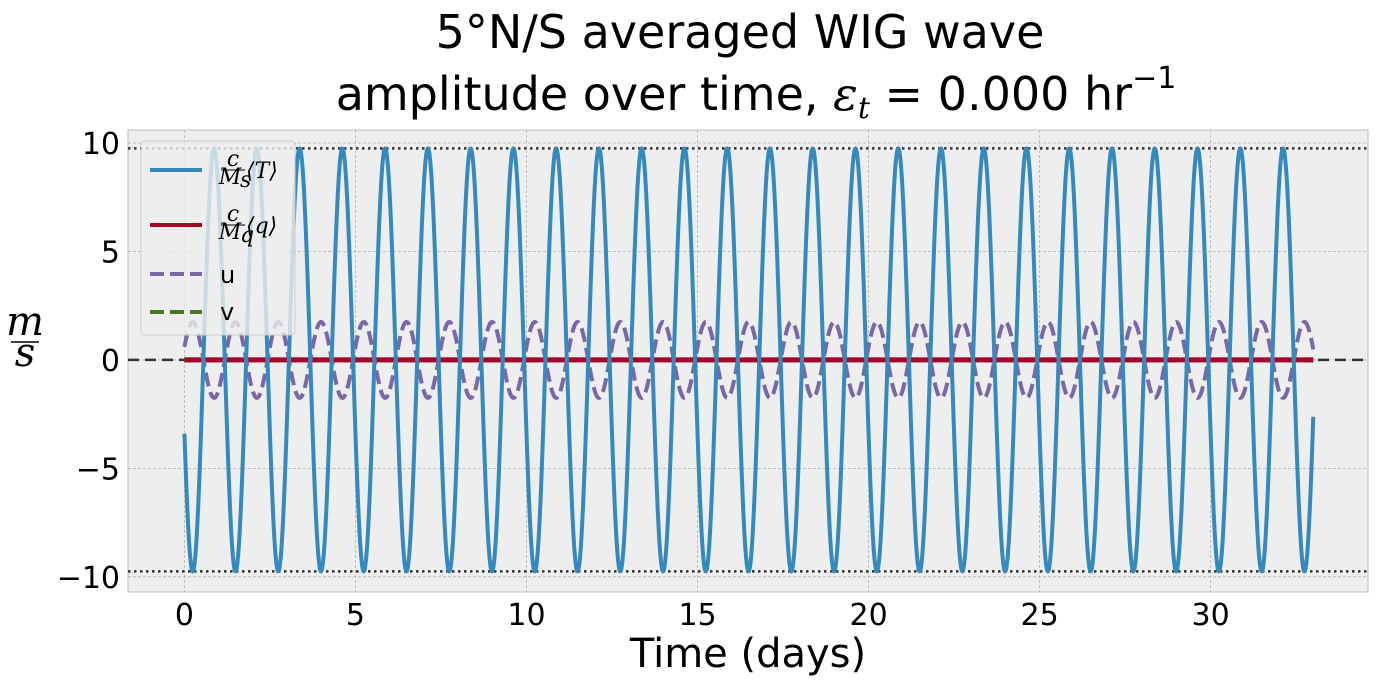 Image resolution: width=1377 pixels, height=685 pixels. I want to click on y-tick-label: −5, so click(98, 469).